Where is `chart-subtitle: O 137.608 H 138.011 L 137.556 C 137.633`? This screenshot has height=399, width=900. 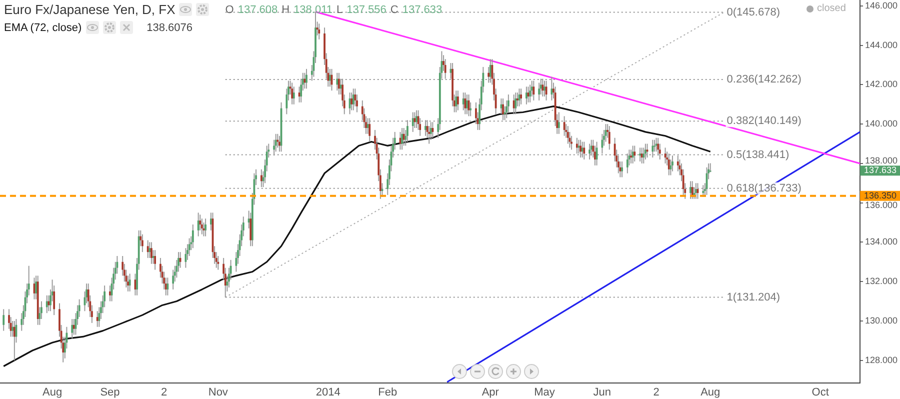
chart-subtitle: O 137.608 H 138.011 L 137.556 C 137.633 is located at coordinates (333, 10).